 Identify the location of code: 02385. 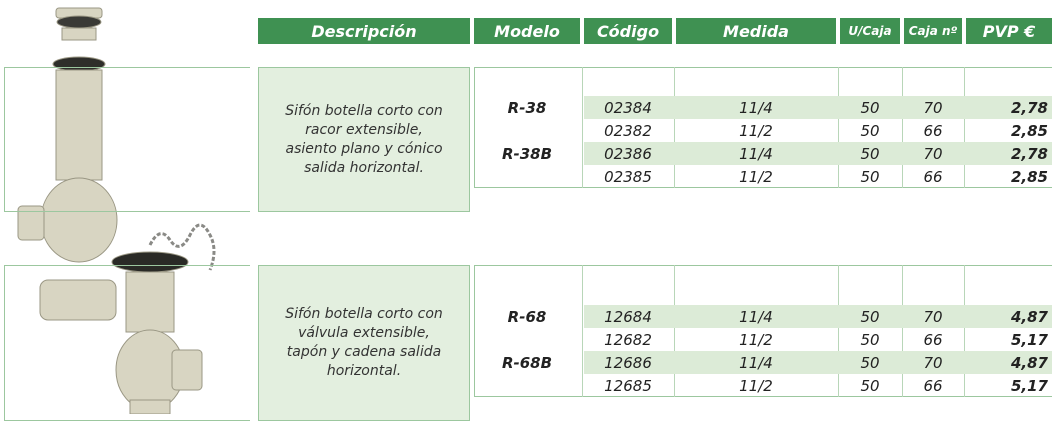
(628, 176).